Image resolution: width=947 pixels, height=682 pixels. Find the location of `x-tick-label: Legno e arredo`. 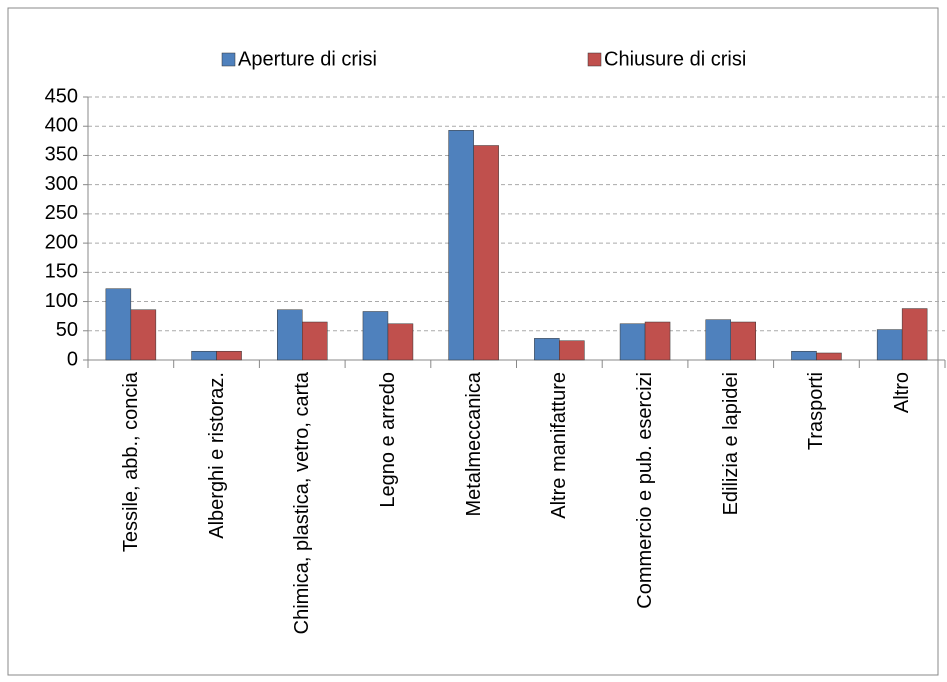

x-tick-label: Legno e arredo is located at coordinates (387, 440).